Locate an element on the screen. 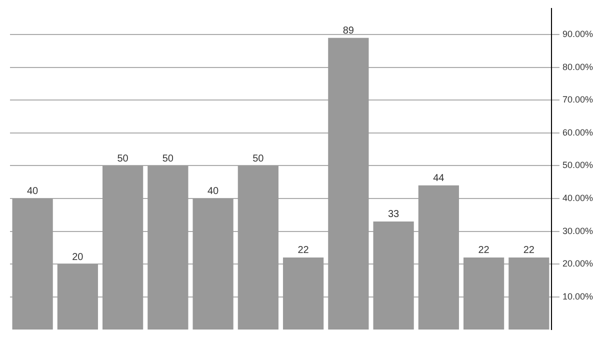 Image resolution: width=600 pixels, height=338 pixels. y-tick-label: 40.00% is located at coordinates (578, 197).